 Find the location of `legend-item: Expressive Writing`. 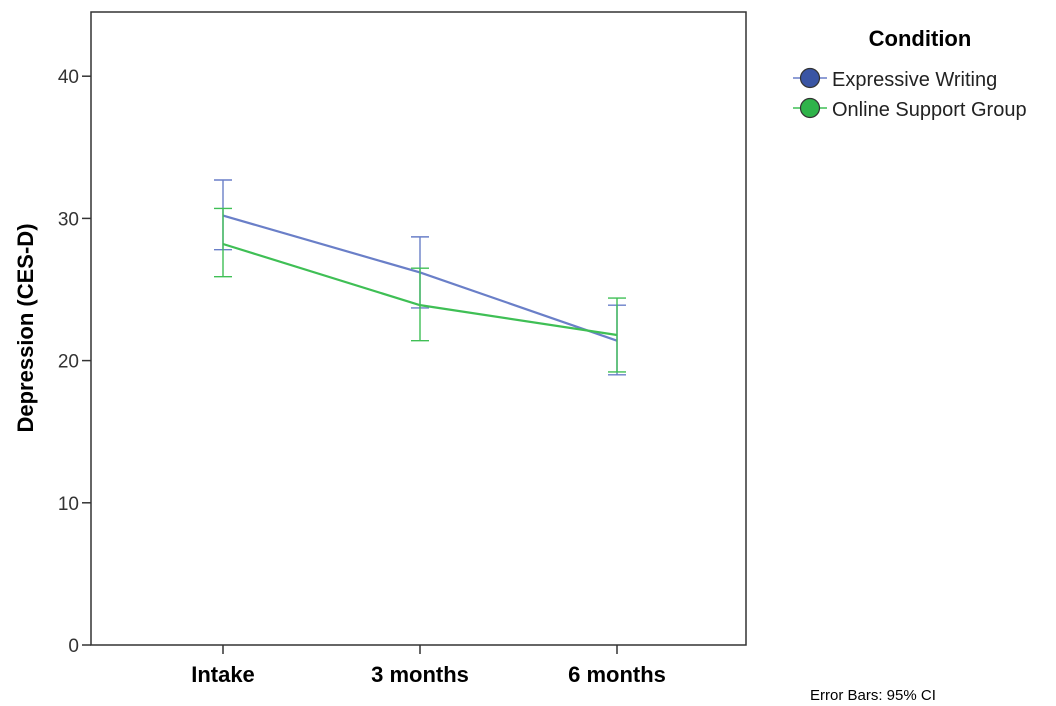

legend-item: Expressive Writing is located at coordinates (895, 79).